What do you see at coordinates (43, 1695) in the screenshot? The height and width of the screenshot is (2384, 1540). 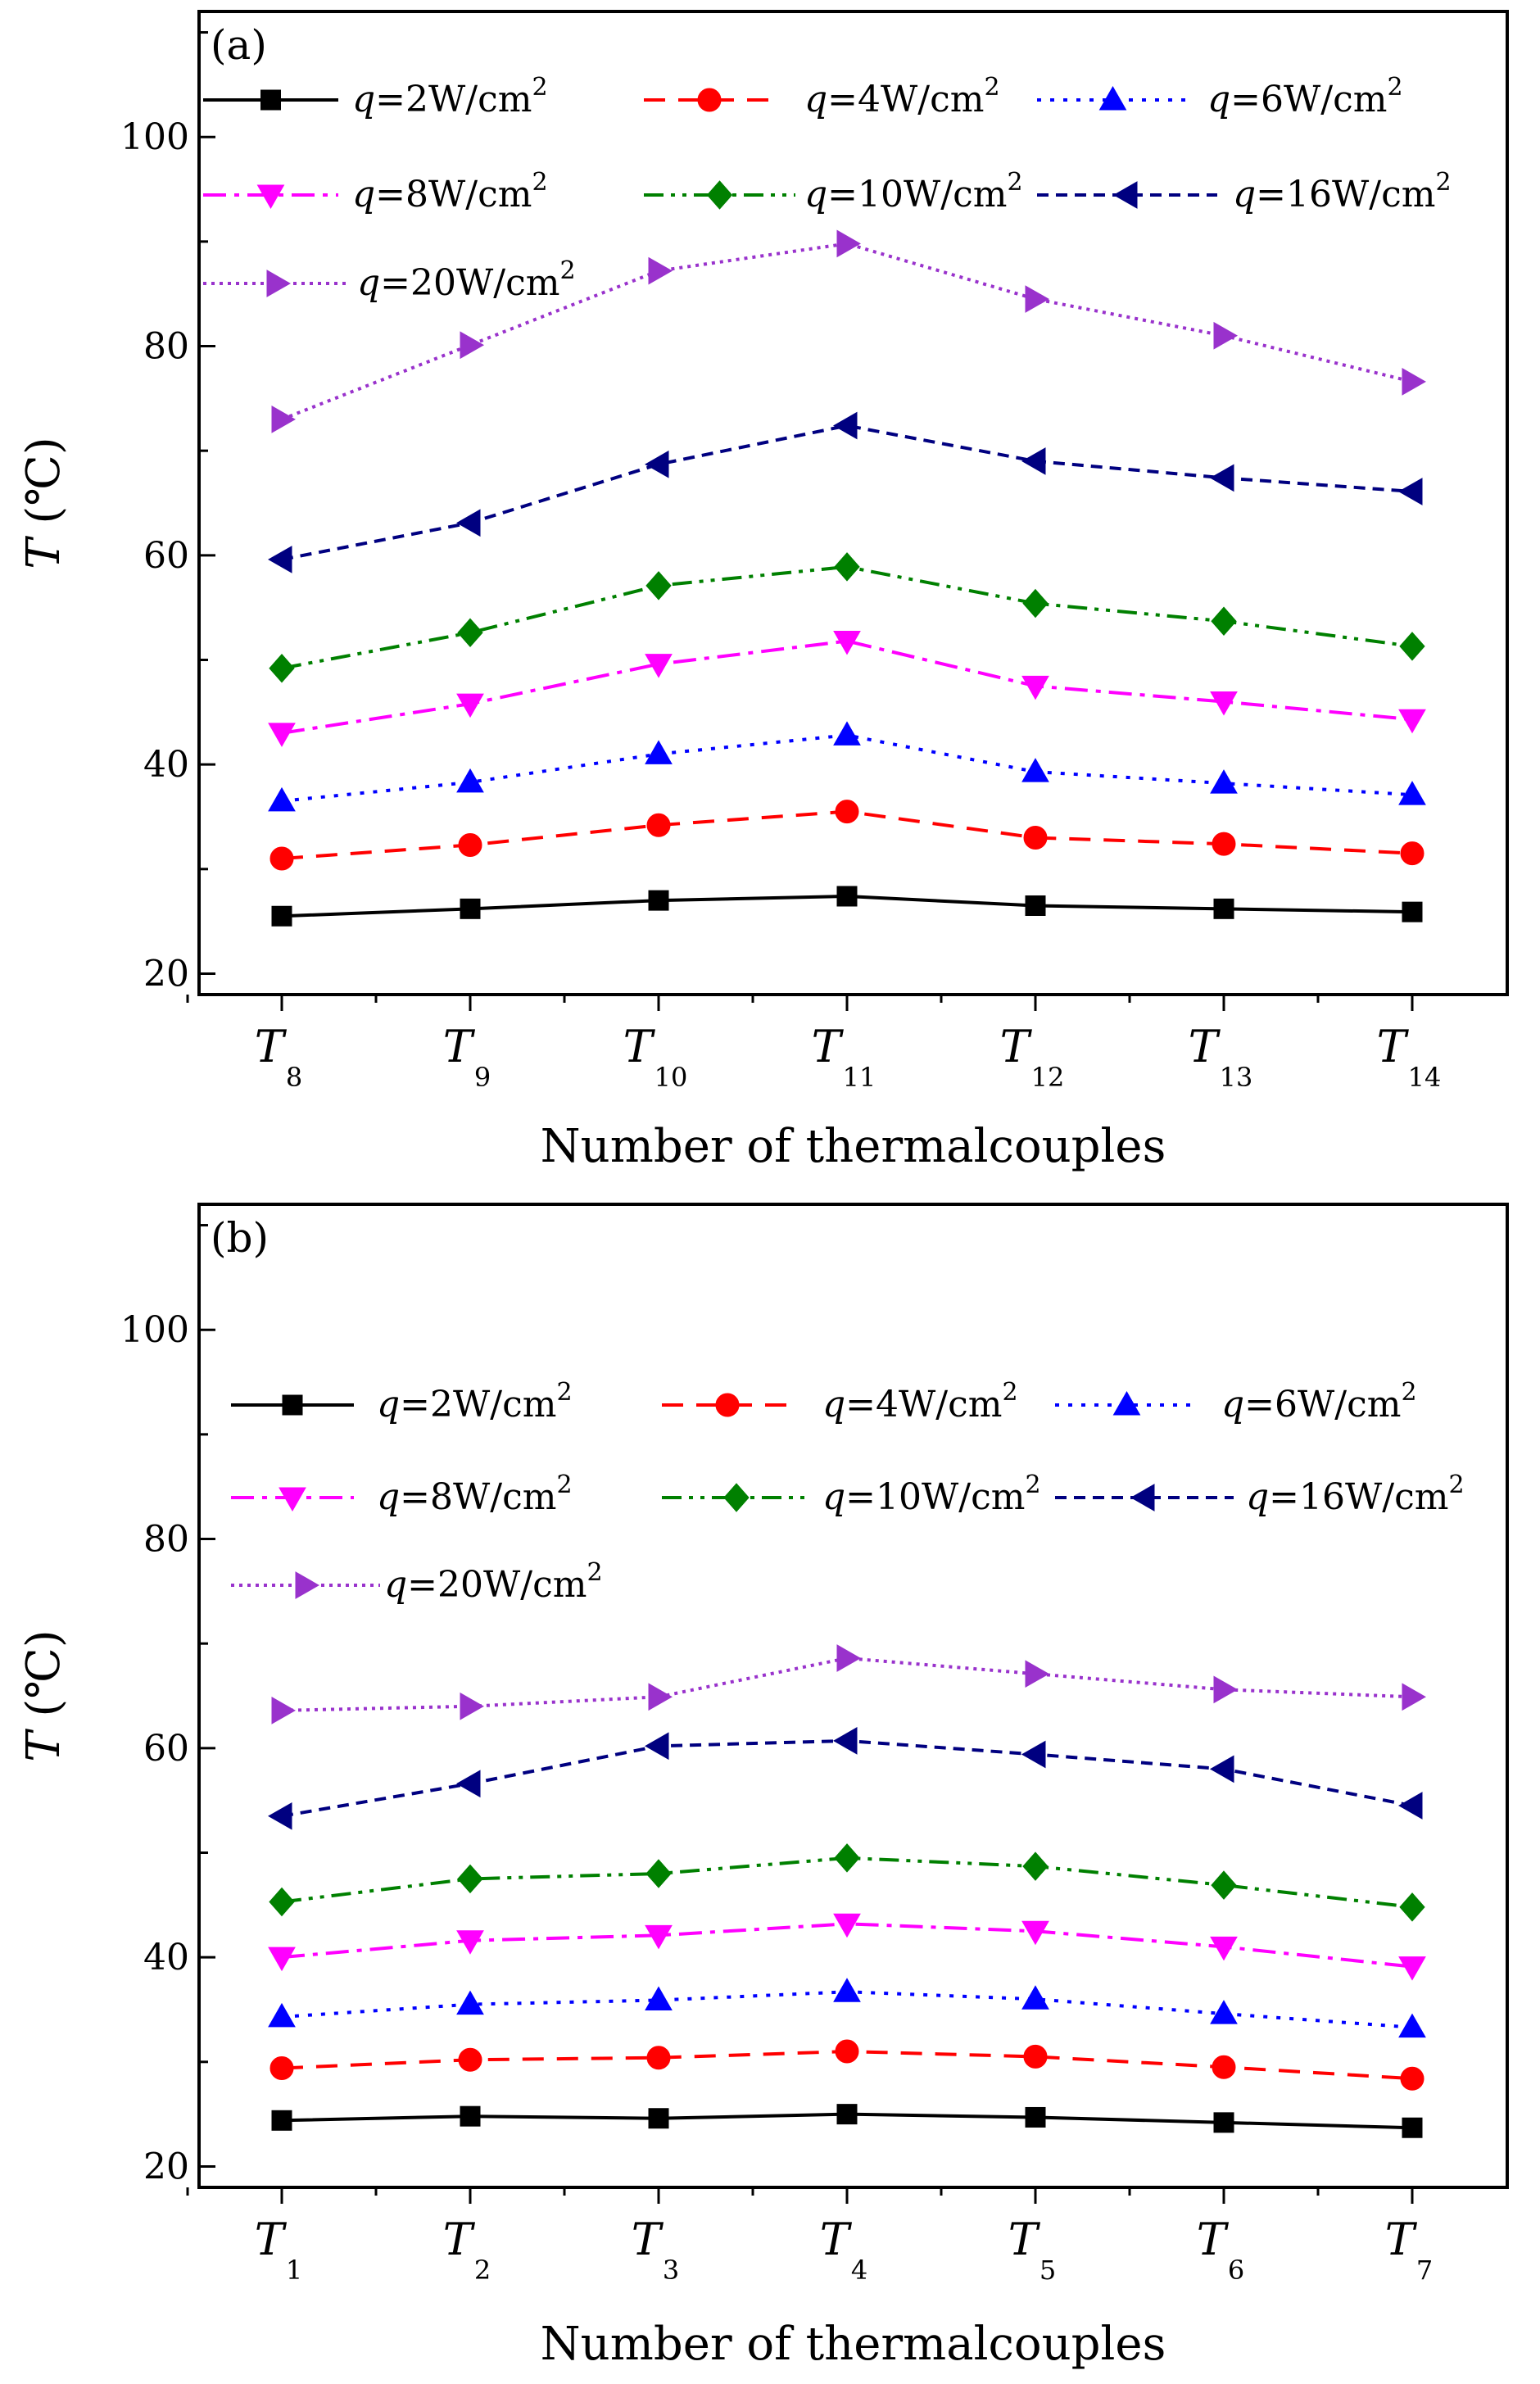 I see `y-axis-title: T (℃)` at bounding box center [43, 1695].